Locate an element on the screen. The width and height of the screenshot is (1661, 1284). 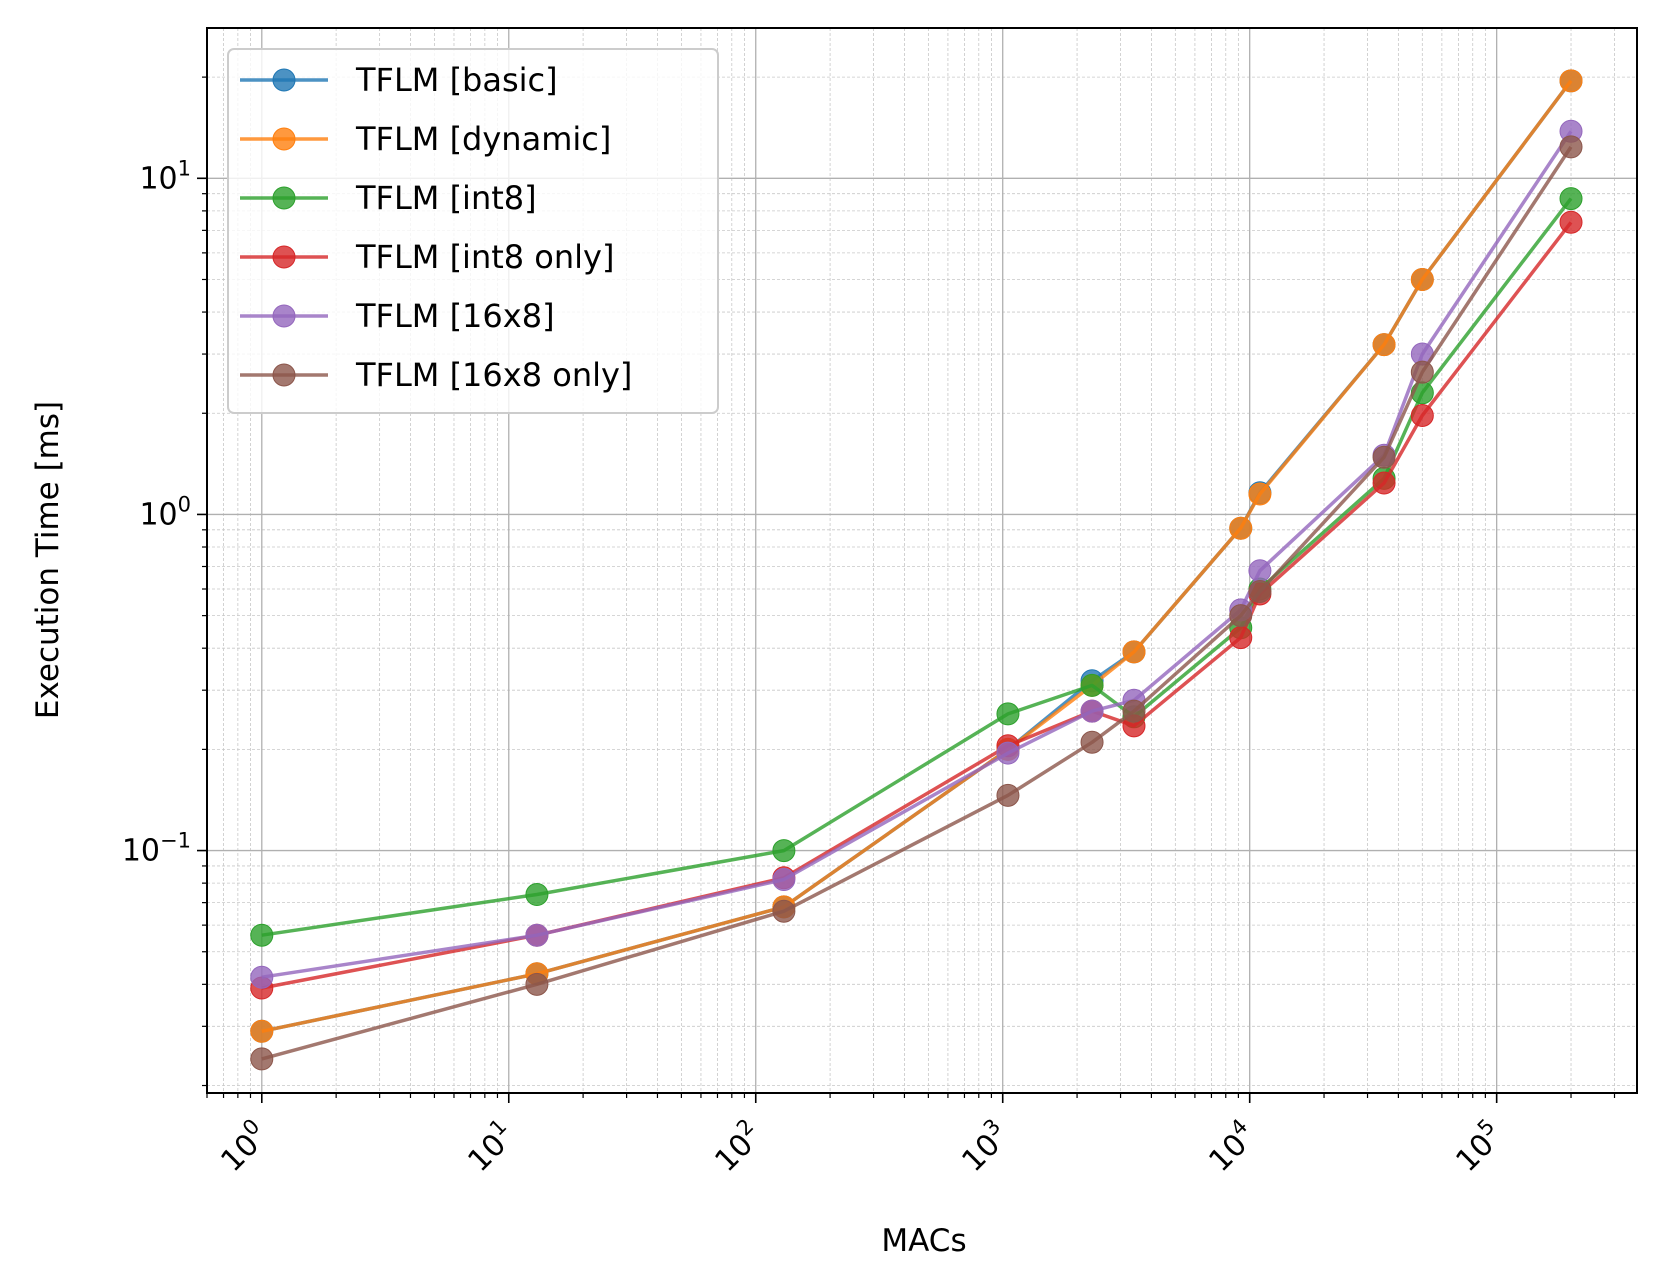
y-axis-label: Execution Time [ms] is located at coordinates (48, 560).